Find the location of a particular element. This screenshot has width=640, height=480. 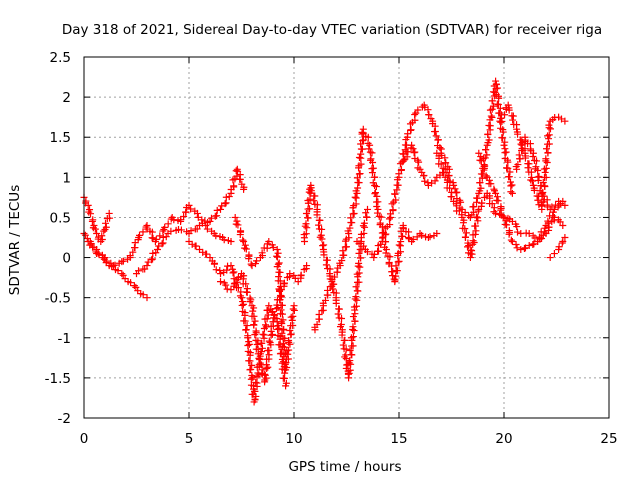

y-tick-label: -1.5 is located at coordinates (58, 379).